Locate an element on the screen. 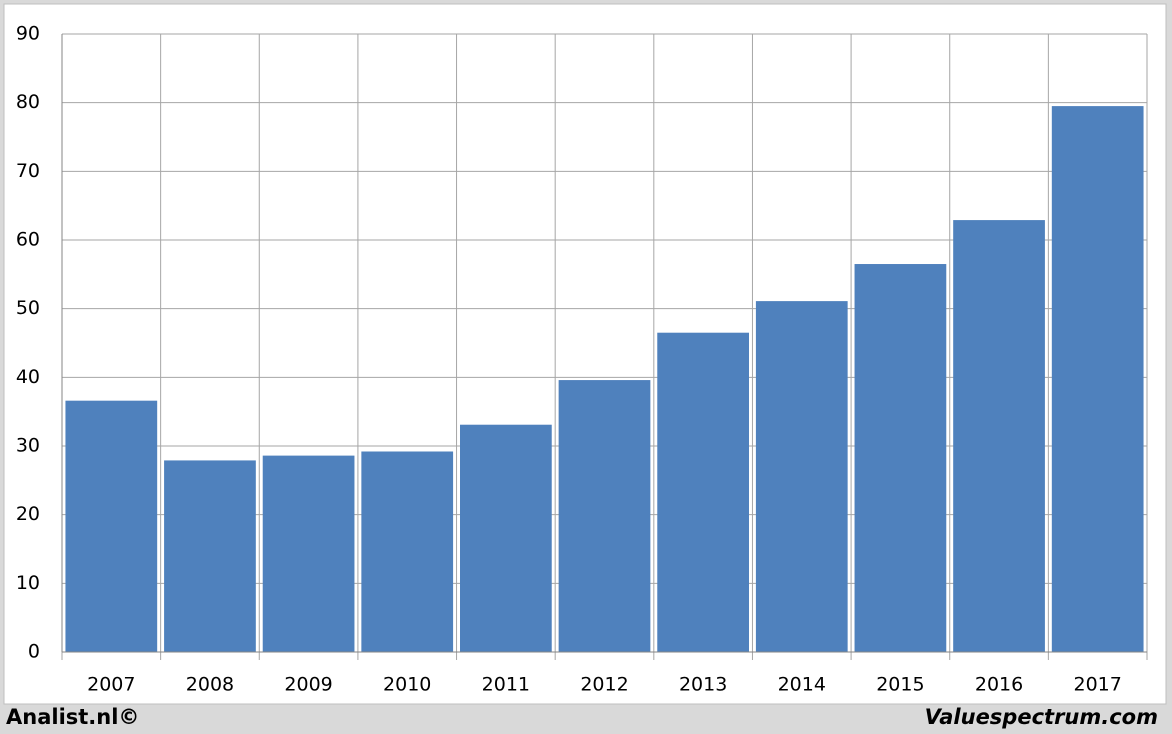 The image size is (1172, 734). x-tick-label: 2008 is located at coordinates (210, 685).